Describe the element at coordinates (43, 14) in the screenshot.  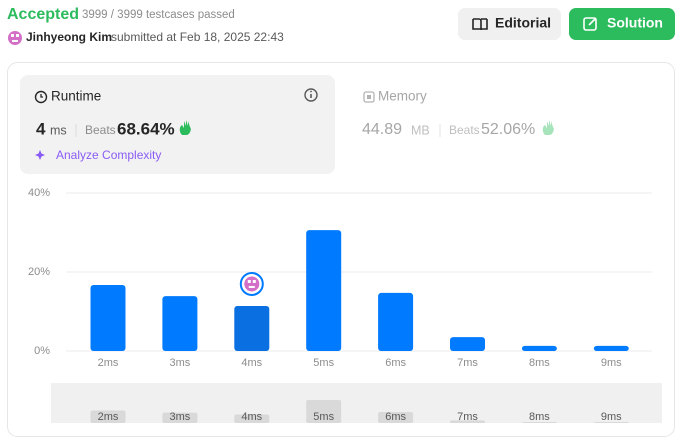
I see `status: Accepted` at that location.